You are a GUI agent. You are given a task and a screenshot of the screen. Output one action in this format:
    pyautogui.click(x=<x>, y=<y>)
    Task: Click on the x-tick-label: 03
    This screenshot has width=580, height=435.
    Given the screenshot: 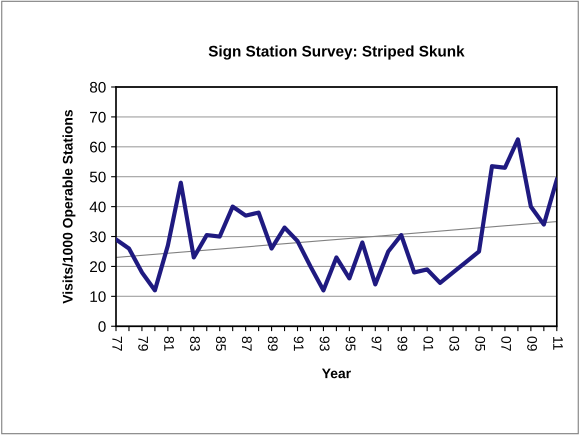 What is the action you would take?
    pyautogui.click(x=454, y=343)
    